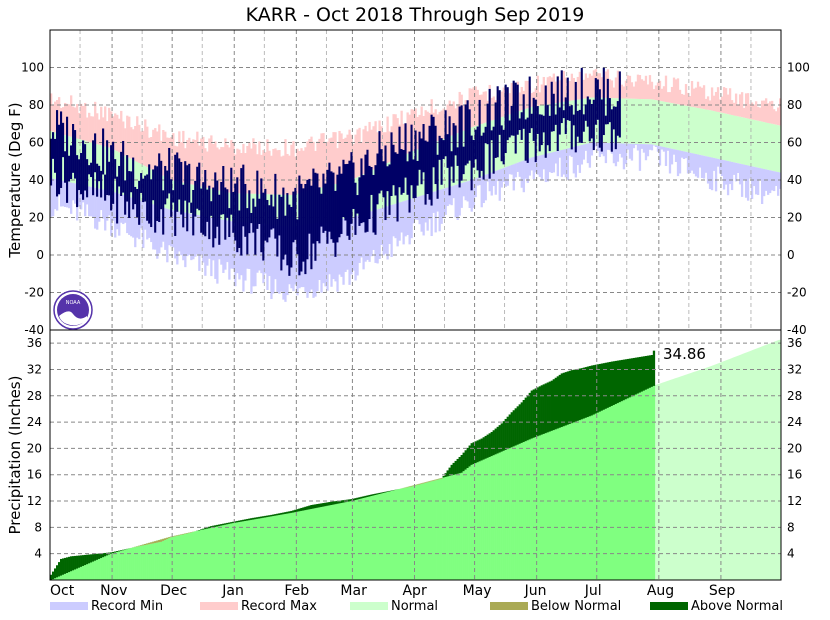  Describe the element at coordinates (791, 255) in the screenshot. I see `temperature-tick-label-right: 0` at that location.